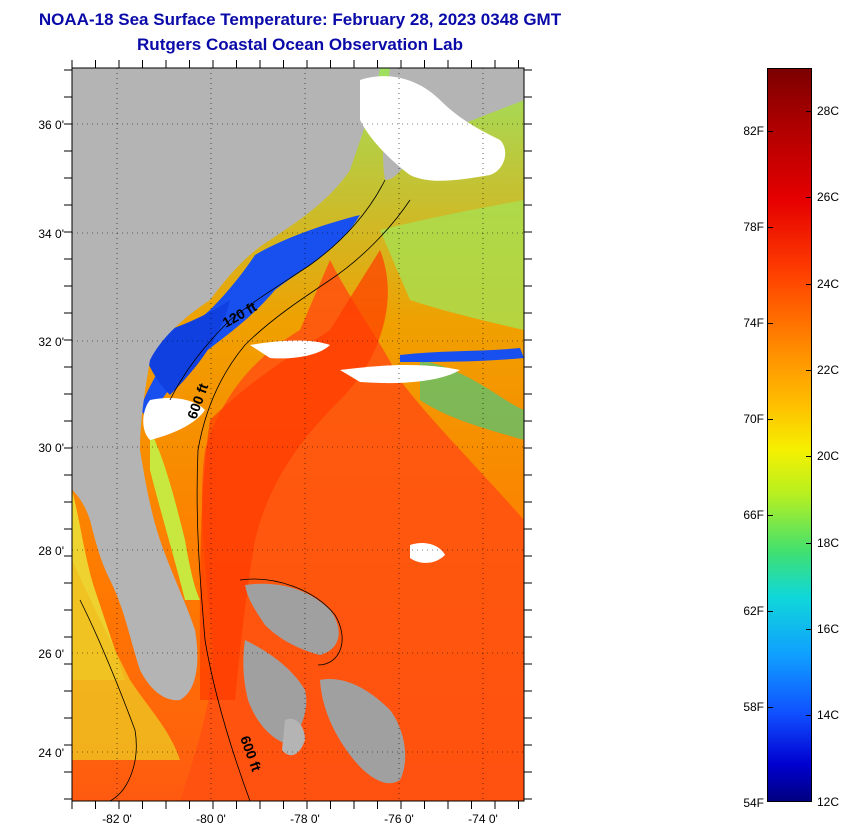 This screenshot has width=849, height=832. I want to click on lat-label: 34 0', so click(51, 234).